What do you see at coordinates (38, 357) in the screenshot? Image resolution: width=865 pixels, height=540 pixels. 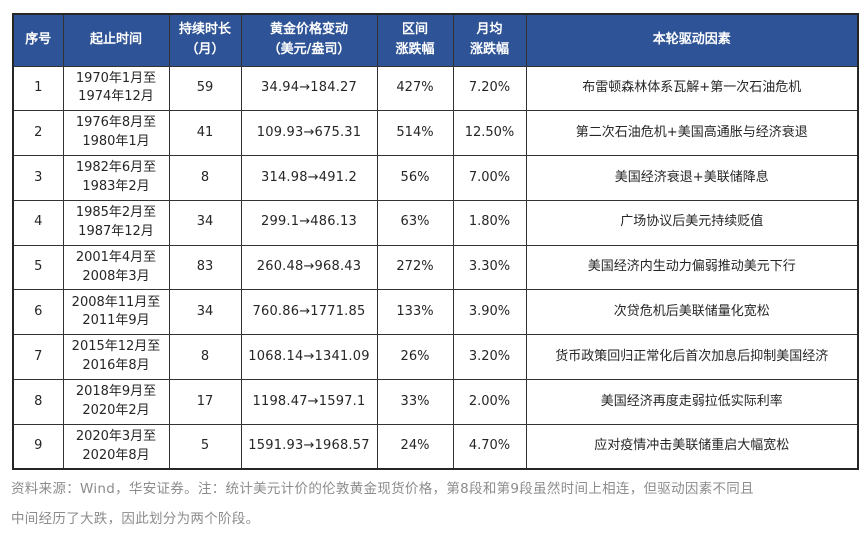 I see `cell-no: 7` at bounding box center [38, 357].